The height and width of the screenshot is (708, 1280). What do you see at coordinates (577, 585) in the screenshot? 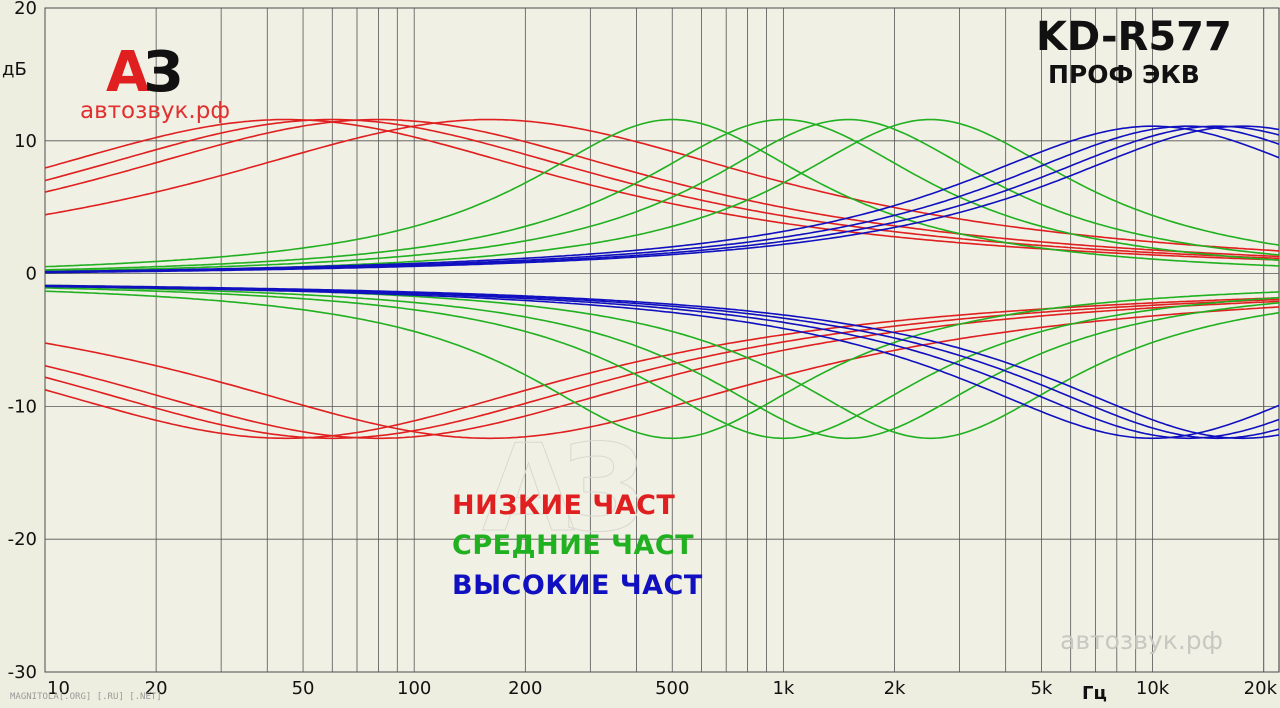
I see `legend-treble: ВЫСОКИЕ ЧАСТ` at bounding box center [577, 585].